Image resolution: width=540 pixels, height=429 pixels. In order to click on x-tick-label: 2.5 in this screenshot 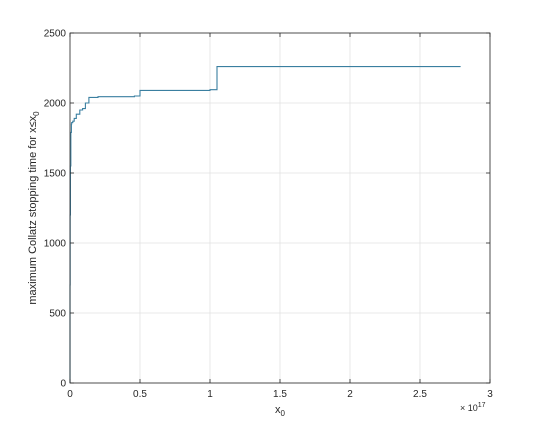, I will do `click(420, 394)`.